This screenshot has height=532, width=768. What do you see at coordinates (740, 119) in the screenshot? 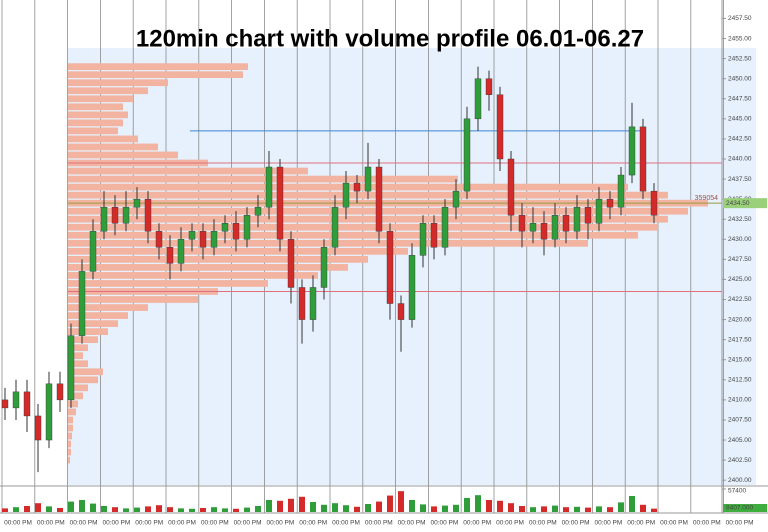
I see `y-tick-label: 2445.00` at bounding box center [740, 119].